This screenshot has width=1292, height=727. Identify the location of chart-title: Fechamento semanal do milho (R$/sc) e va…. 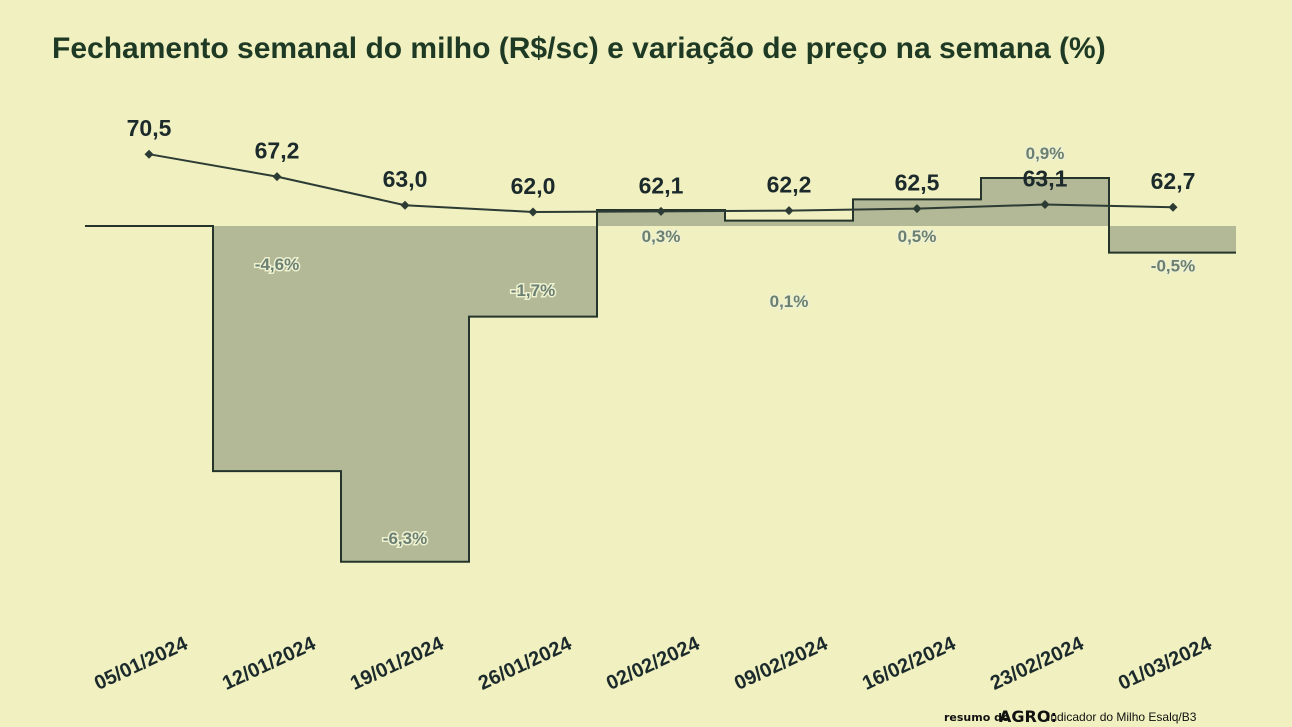
(579, 48).